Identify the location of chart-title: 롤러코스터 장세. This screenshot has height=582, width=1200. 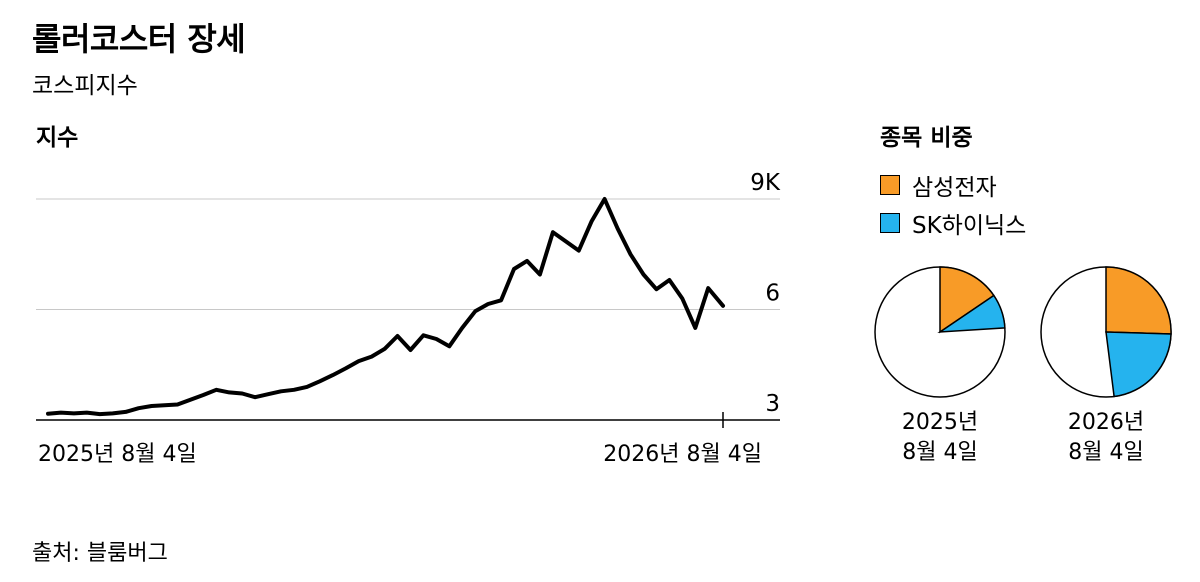
(139, 39).